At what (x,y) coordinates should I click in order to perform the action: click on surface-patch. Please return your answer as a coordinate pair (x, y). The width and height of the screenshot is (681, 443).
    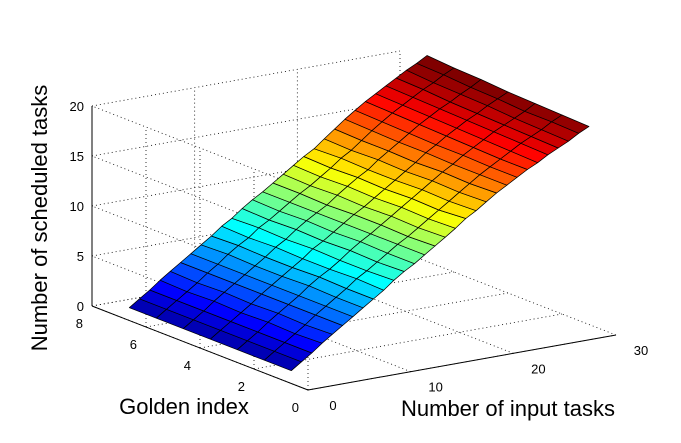
    Looking at the image, I should click on (570, 124).